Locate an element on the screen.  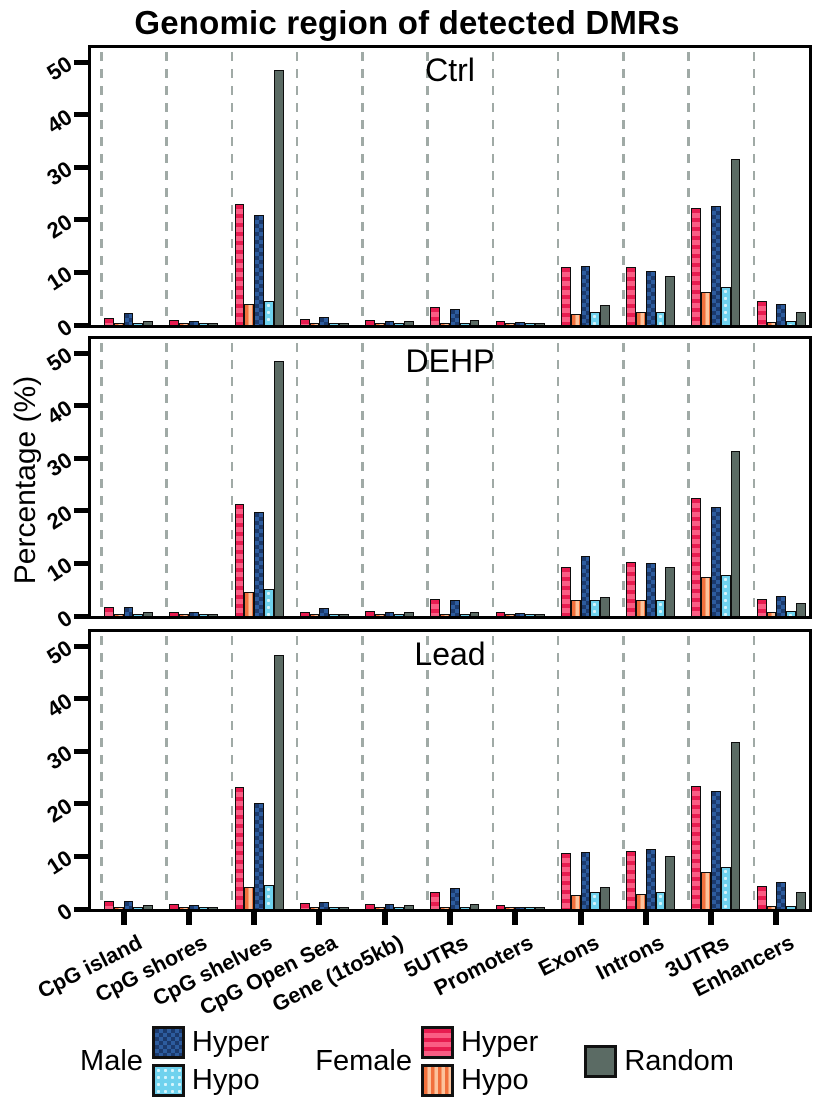
legend-group-male: Male Hyper Hypo is located at coordinates (174, 1061).